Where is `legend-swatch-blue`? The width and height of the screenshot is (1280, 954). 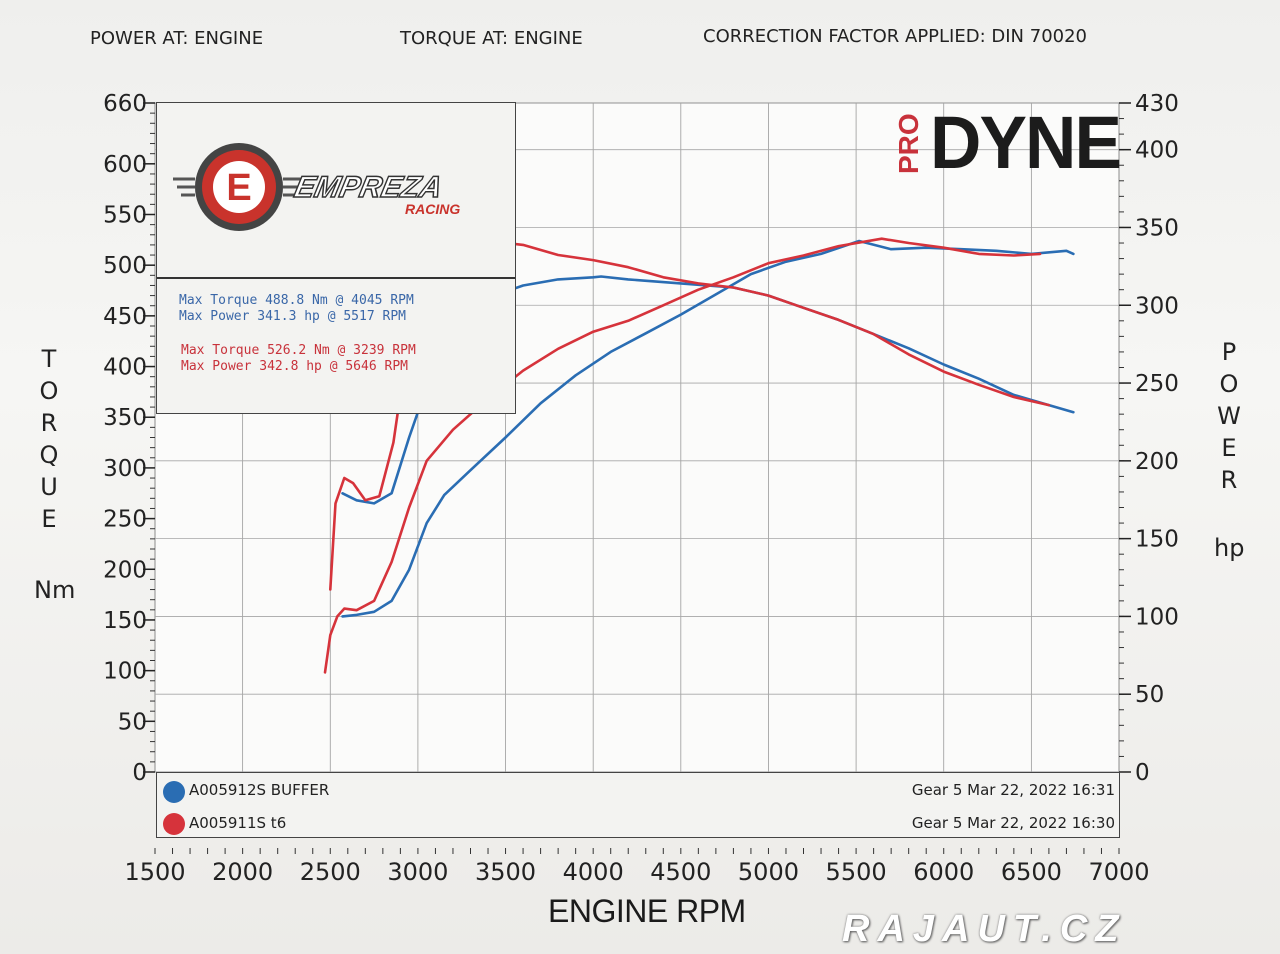
legend-swatch-blue is located at coordinates (174, 792).